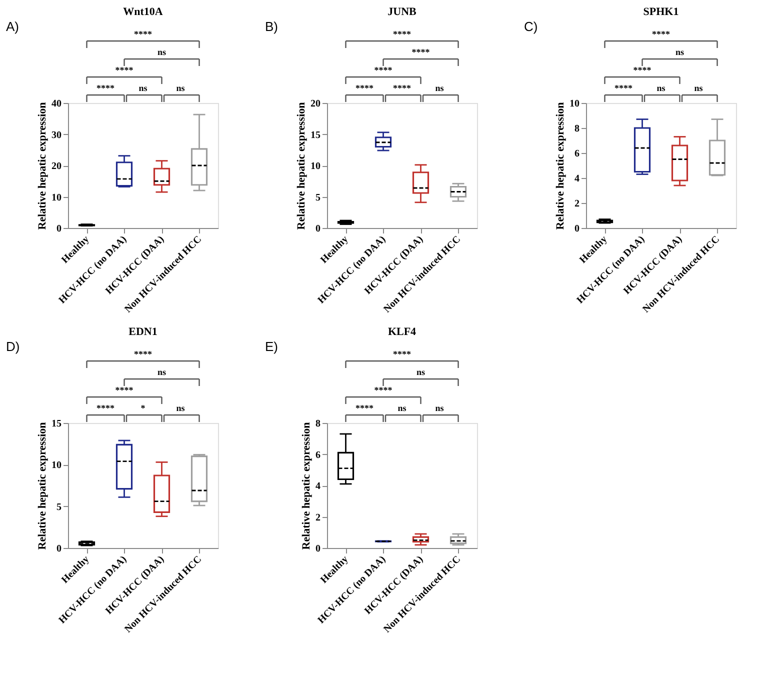  What do you see at coordinates (57, 135) in the screenshot?
I see `y-tick-label: 30` at bounding box center [57, 135].